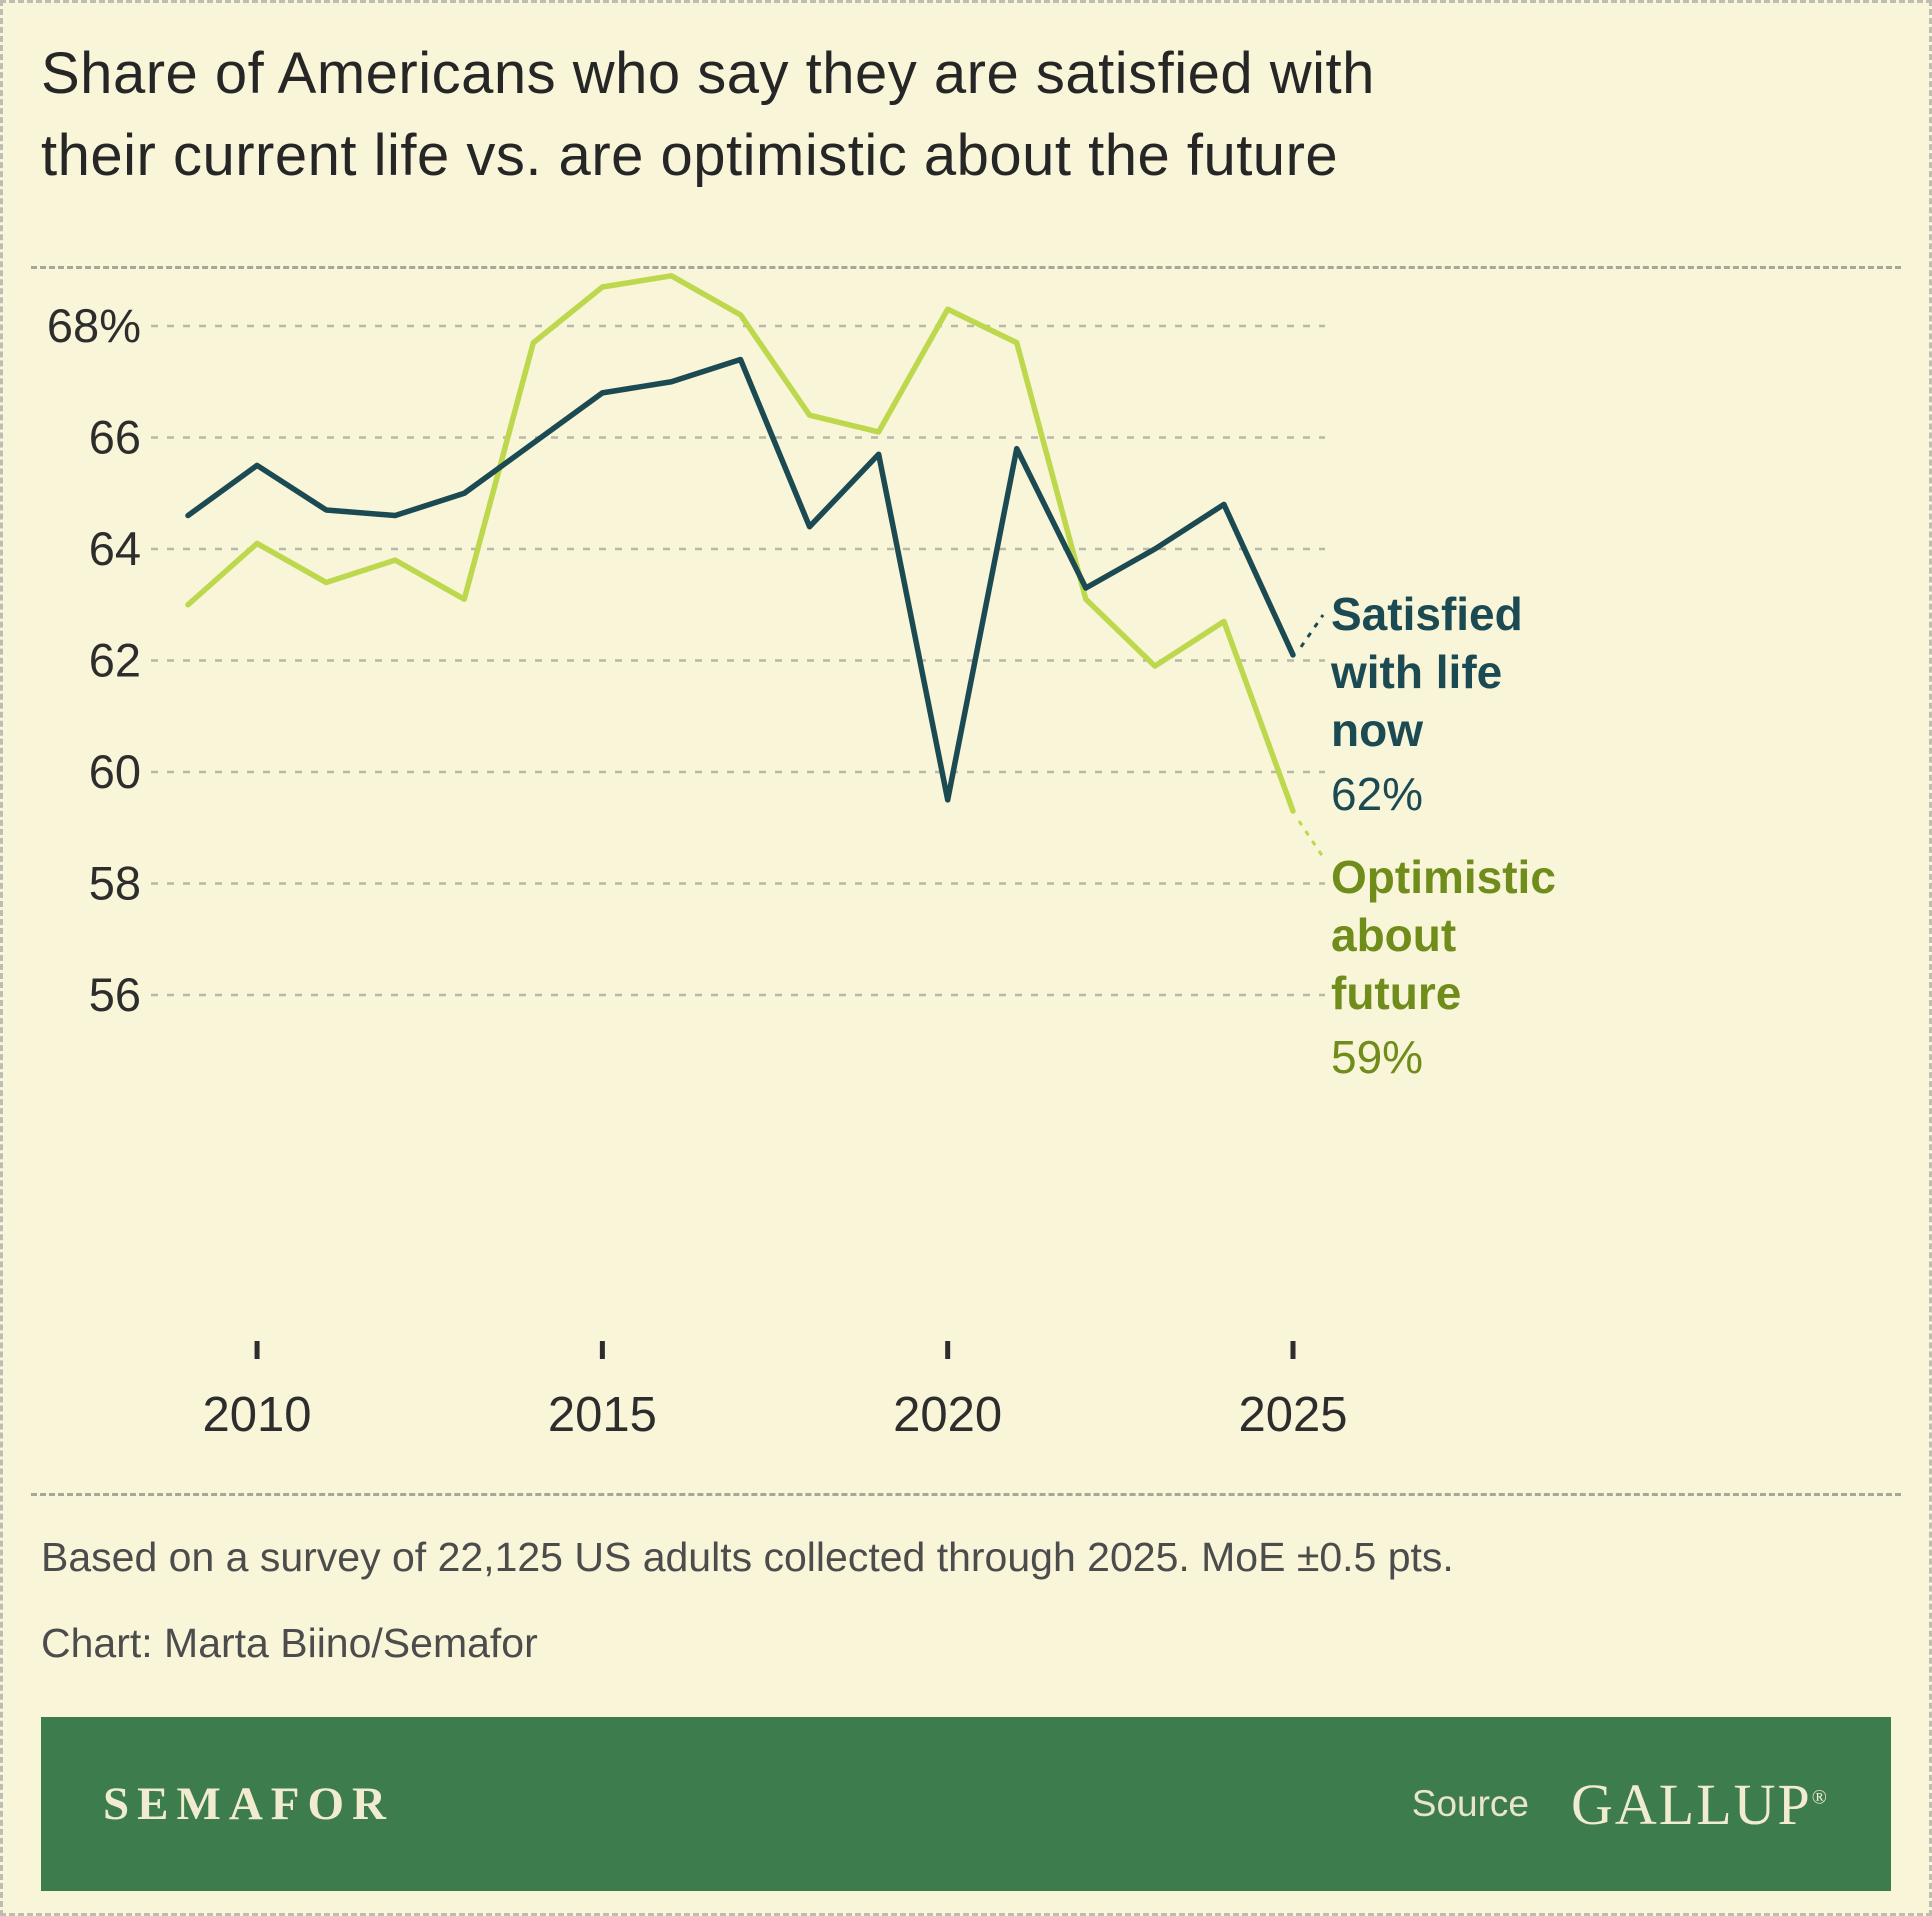  Describe the element at coordinates (1470, 1803) in the screenshot. I see `source-label: Source` at that location.